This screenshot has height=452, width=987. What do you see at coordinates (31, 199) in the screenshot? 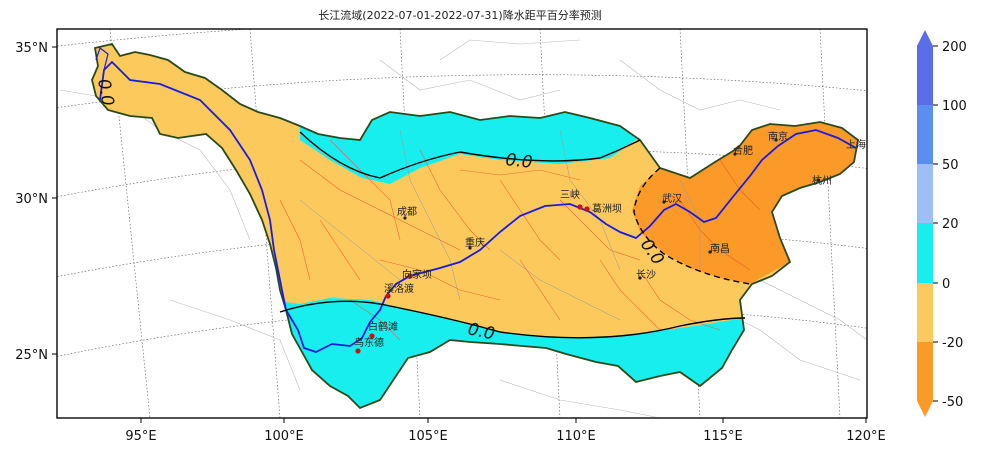
I see `y-tick-label: 30°N` at bounding box center [31, 199].